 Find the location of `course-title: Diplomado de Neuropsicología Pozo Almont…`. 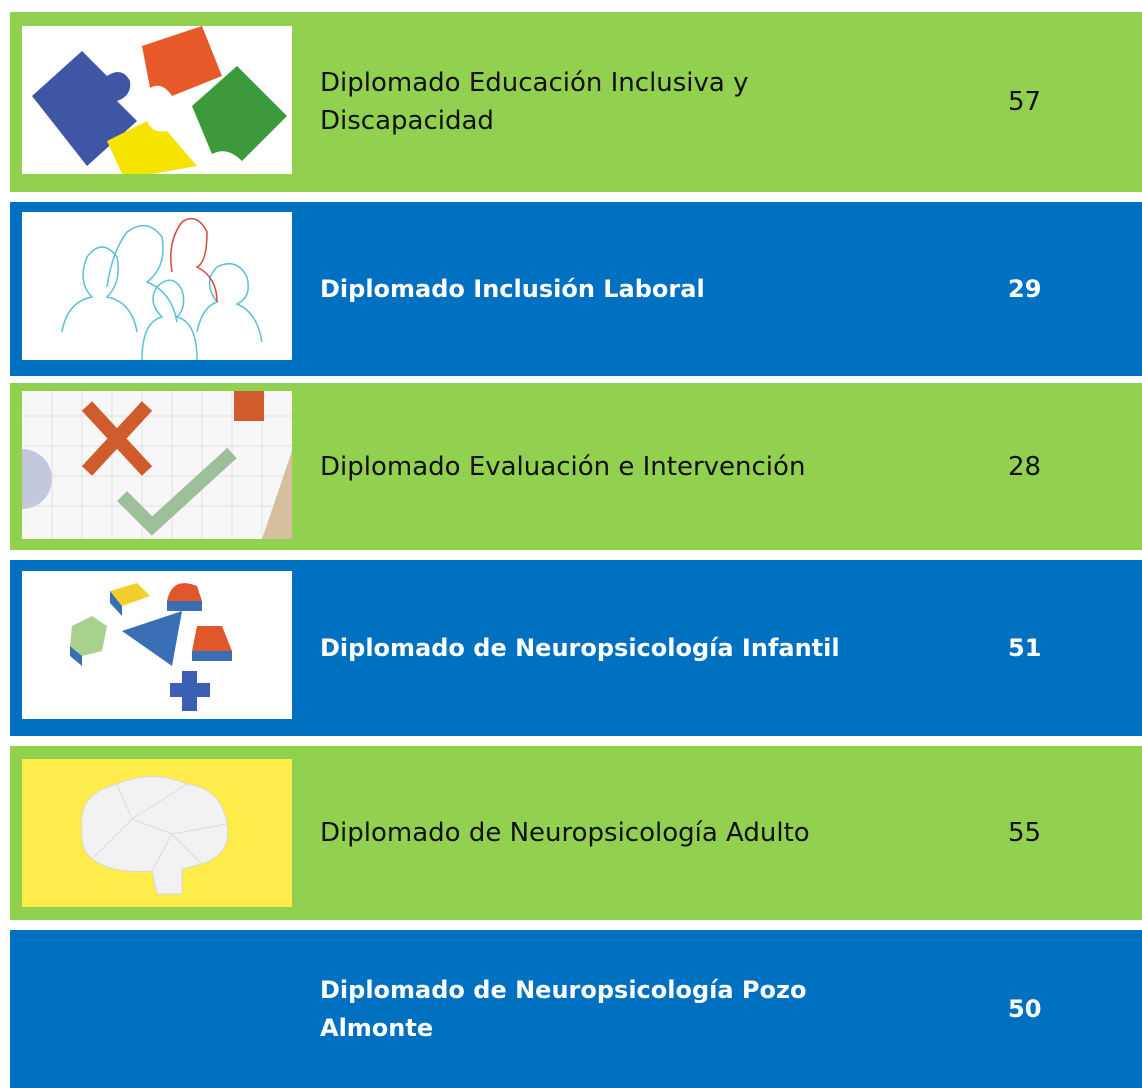

course-title: Diplomado de Neuropsicología Pozo Almont… is located at coordinates (563, 1009).